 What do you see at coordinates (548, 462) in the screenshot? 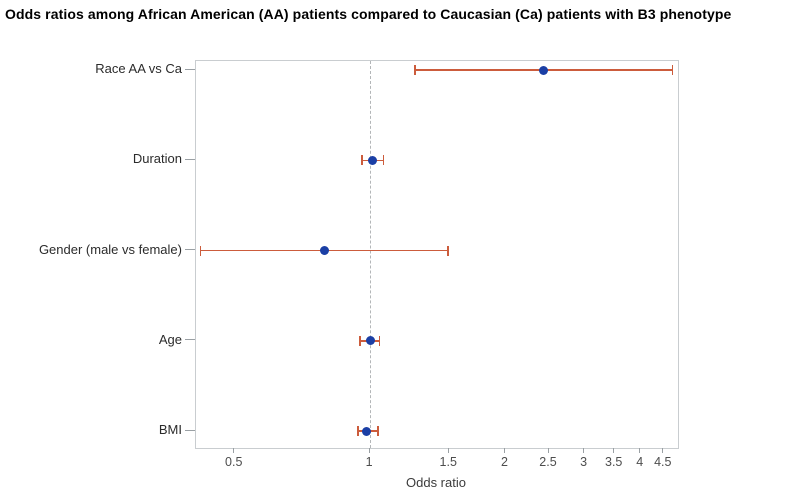
I see `x-tick-label: 2.5` at bounding box center [548, 462].